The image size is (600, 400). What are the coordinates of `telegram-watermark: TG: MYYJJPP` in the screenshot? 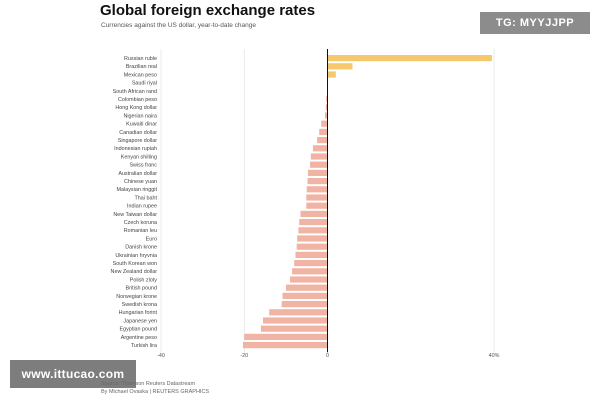 It's located at (535, 23).